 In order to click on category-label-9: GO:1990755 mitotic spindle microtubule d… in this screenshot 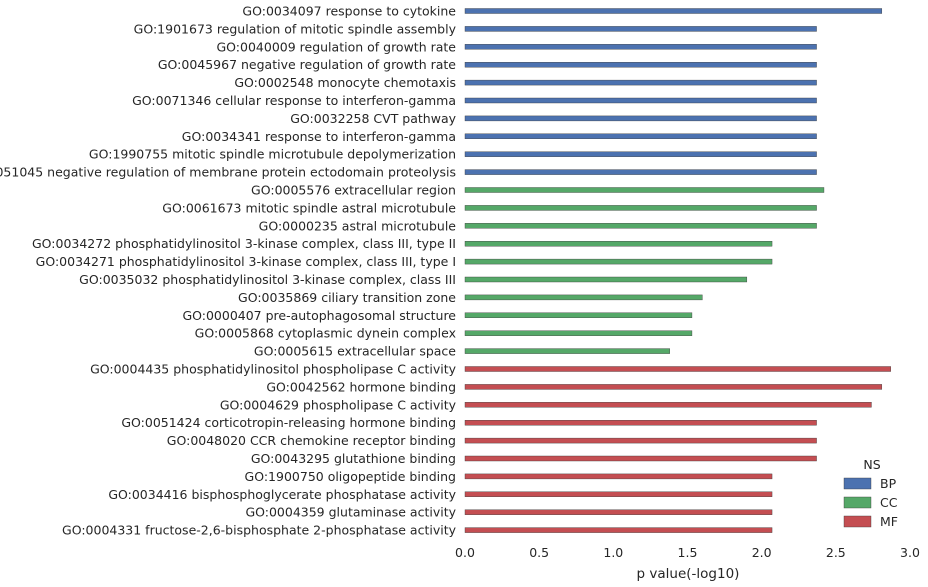, I will do `click(272, 154)`.